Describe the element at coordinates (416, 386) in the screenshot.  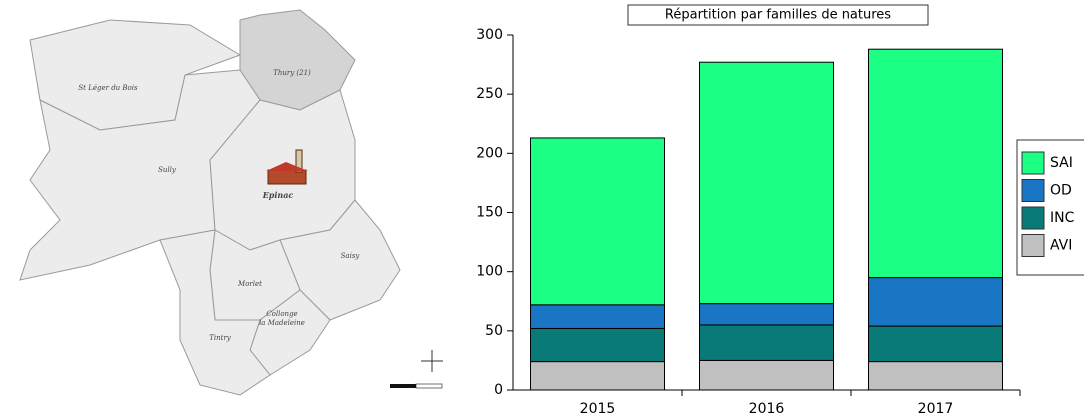
I see `scale-bar` at that location.